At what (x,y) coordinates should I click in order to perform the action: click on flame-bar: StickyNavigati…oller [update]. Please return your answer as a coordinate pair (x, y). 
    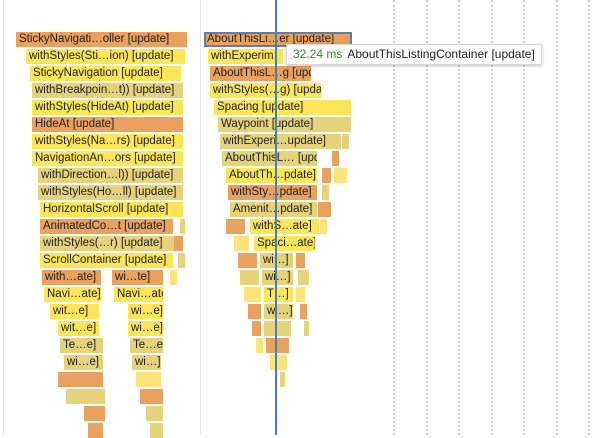
    Looking at the image, I should click on (102, 39).